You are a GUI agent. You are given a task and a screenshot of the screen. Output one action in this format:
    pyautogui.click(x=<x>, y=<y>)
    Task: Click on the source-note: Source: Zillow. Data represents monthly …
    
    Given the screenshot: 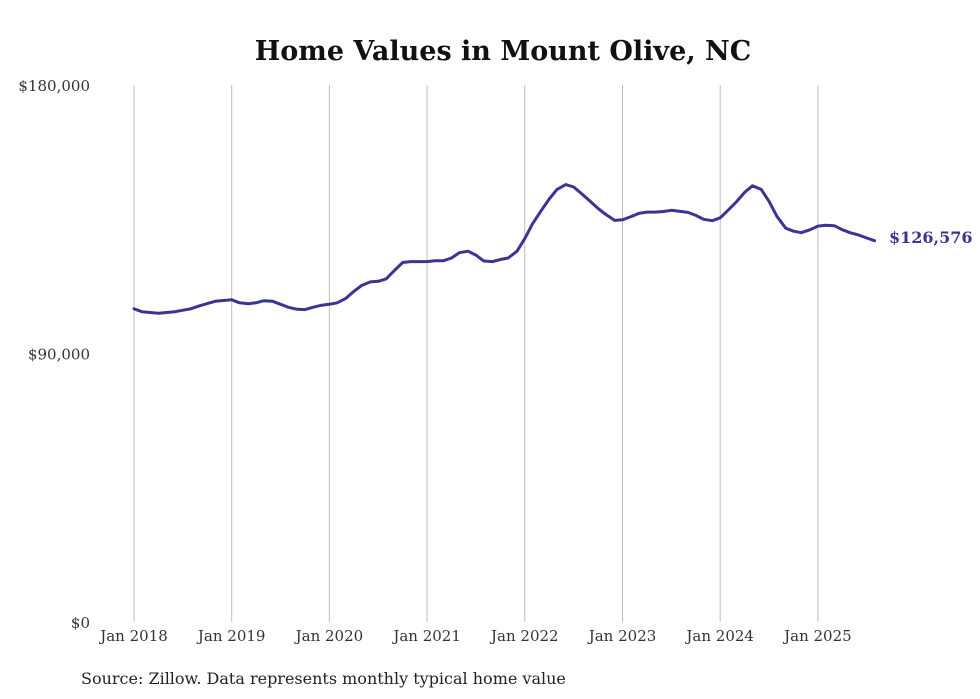 What is the action you would take?
    pyautogui.click(x=323, y=678)
    